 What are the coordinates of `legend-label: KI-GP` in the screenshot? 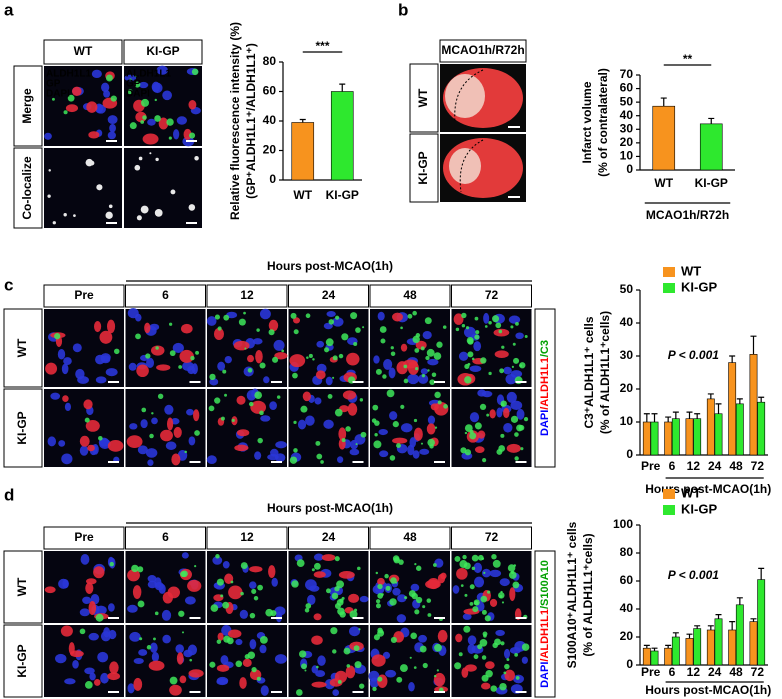 It's located at (699, 286).